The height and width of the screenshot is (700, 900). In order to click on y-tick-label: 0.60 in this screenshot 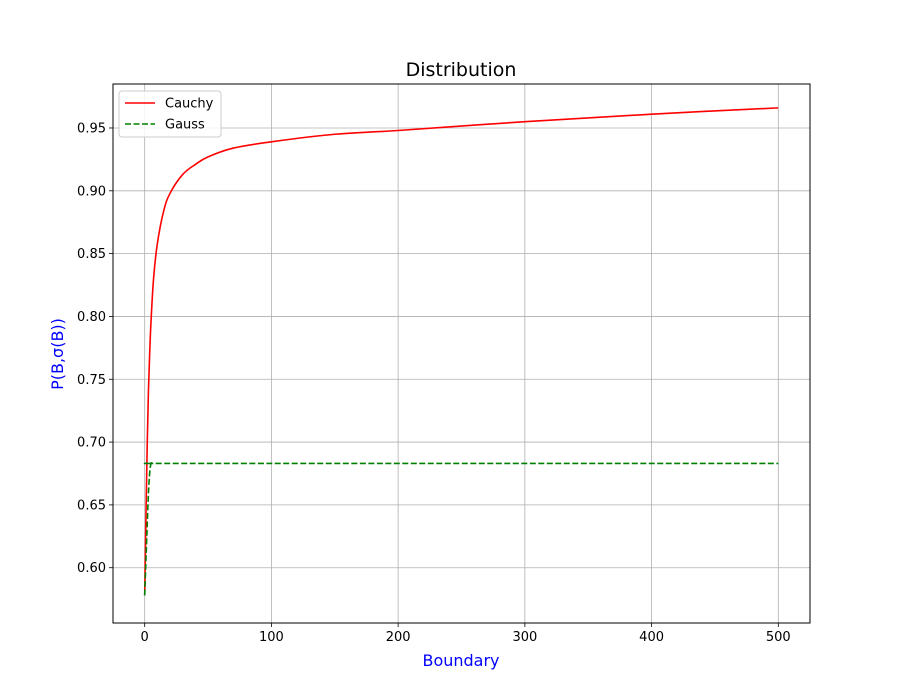, I will do `click(91, 568)`.